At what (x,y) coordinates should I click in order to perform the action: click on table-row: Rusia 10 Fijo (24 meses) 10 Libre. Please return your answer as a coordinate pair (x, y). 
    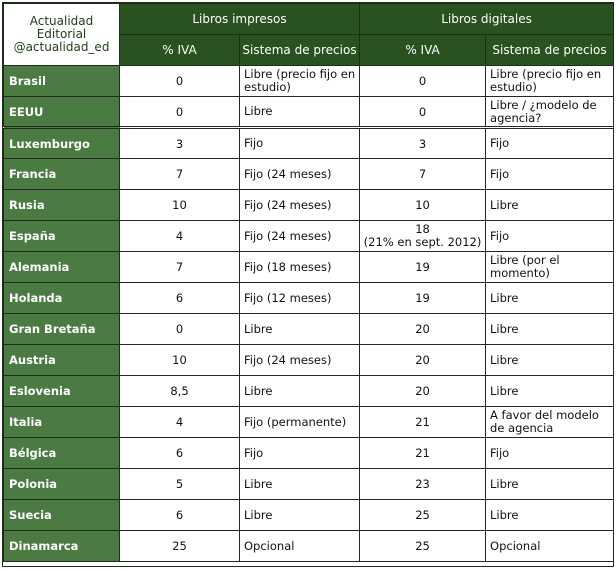
    Looking at the image, I should click on (308, 205).